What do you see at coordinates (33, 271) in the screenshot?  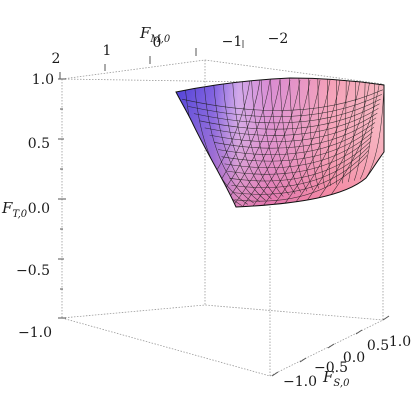 I see `z-tick-label: −0.5` at bounding box center [33, 271].